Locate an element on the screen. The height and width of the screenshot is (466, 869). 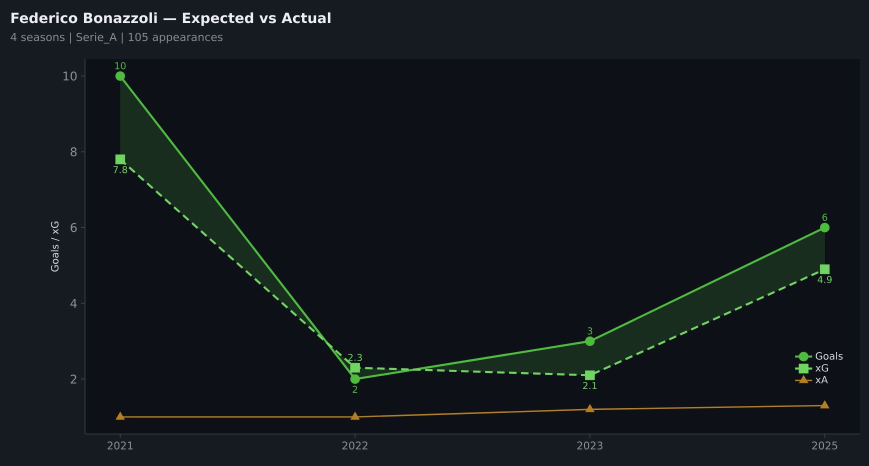
x-tick-label: 2025 is located at coordinates (825, 446).